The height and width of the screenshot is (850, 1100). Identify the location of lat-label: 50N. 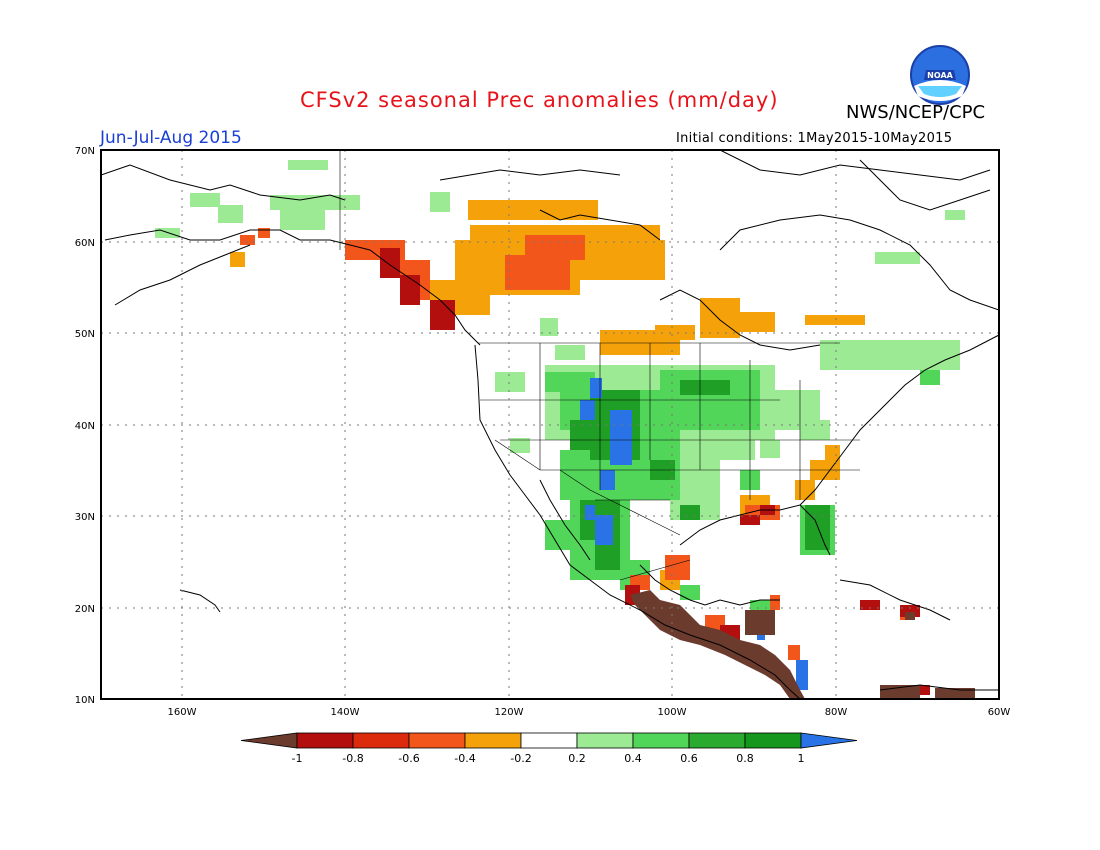
(85, 334).